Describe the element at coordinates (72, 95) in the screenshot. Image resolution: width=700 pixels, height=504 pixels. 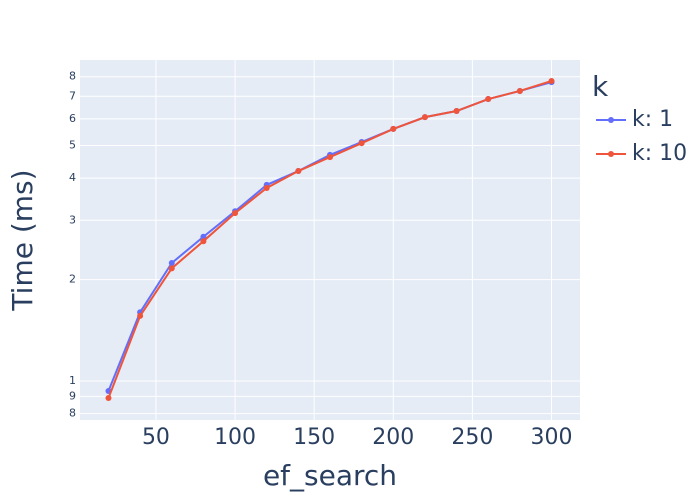
I see `y-tick-label: 7` at that location.